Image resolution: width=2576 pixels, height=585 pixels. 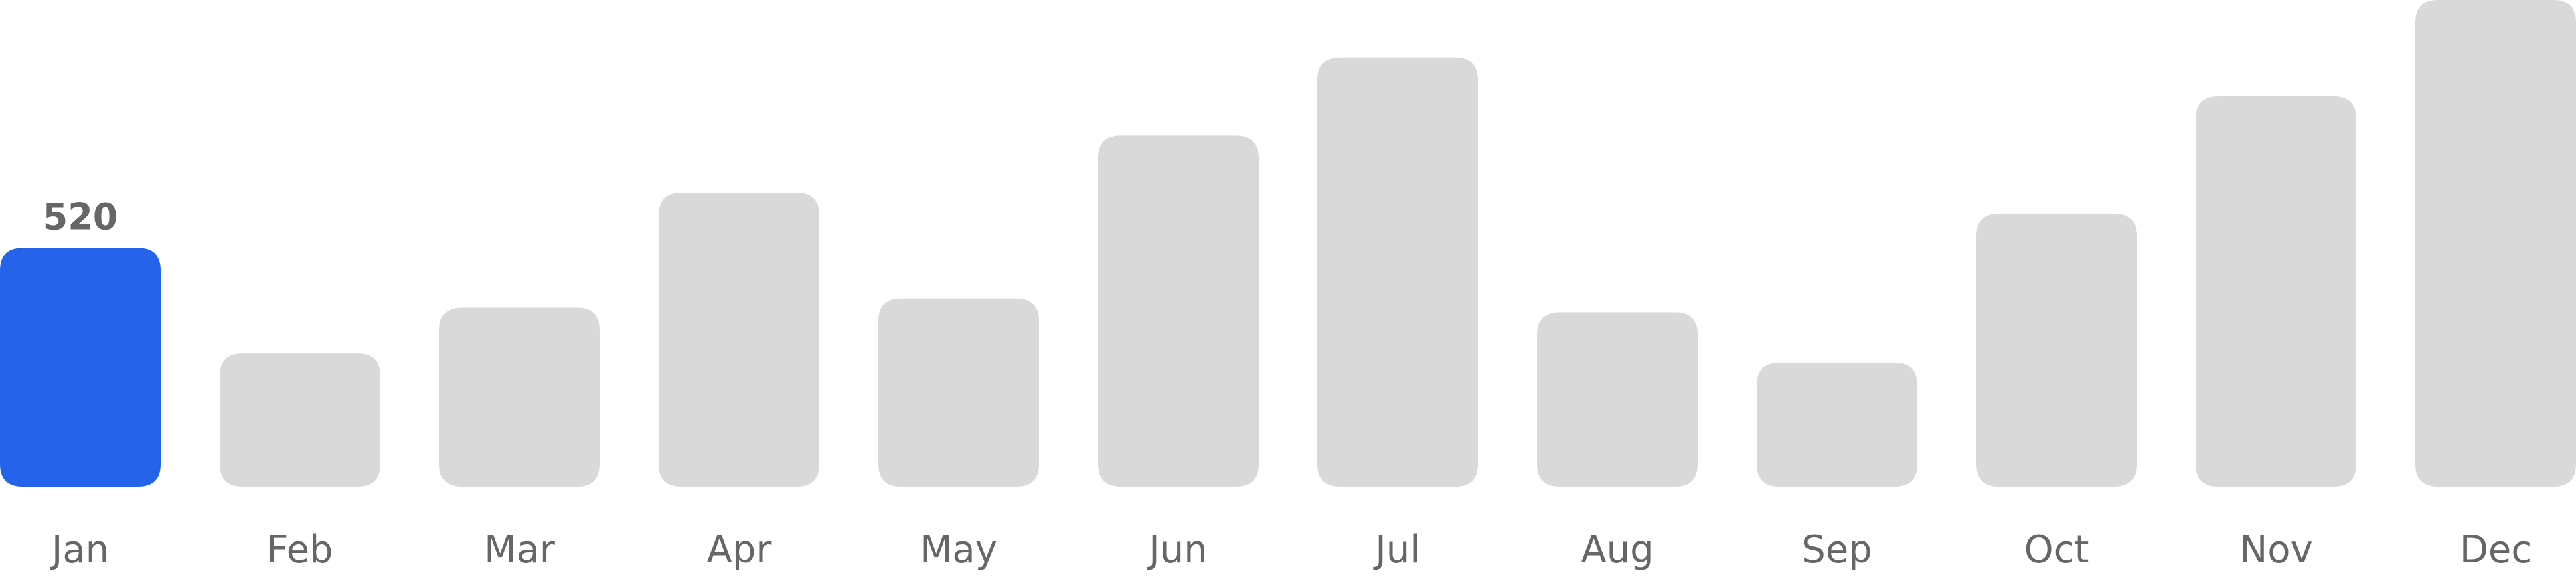 What do you see at coordinates (2496, 550) in the screenshot?
I see `x-tick-label-dec: Dec` at bounding box center [2496, 550].